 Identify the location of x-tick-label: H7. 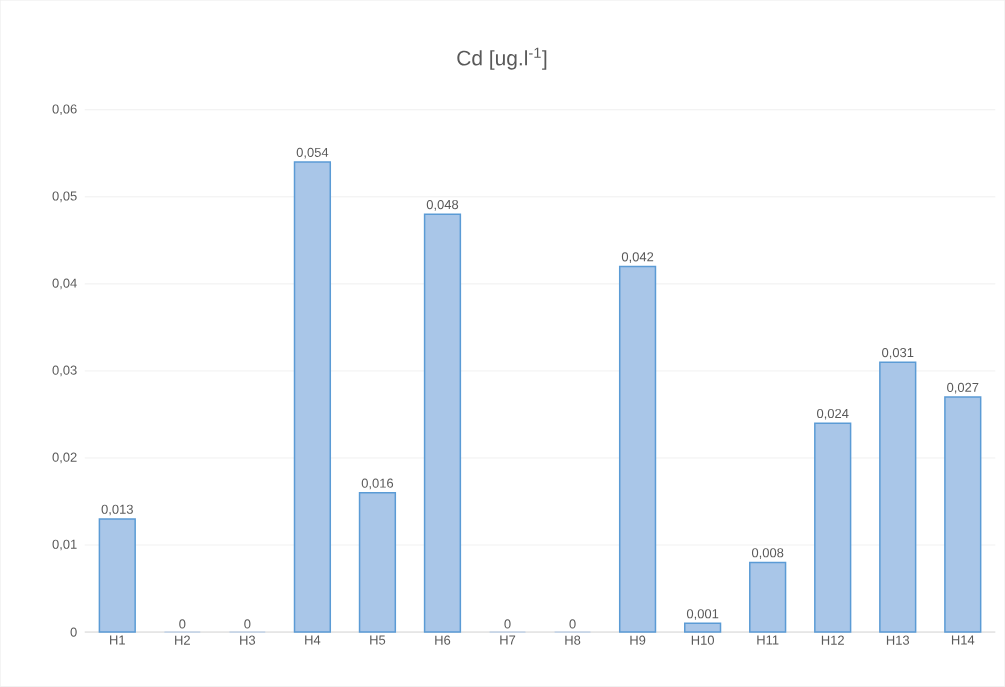
(508, 640).